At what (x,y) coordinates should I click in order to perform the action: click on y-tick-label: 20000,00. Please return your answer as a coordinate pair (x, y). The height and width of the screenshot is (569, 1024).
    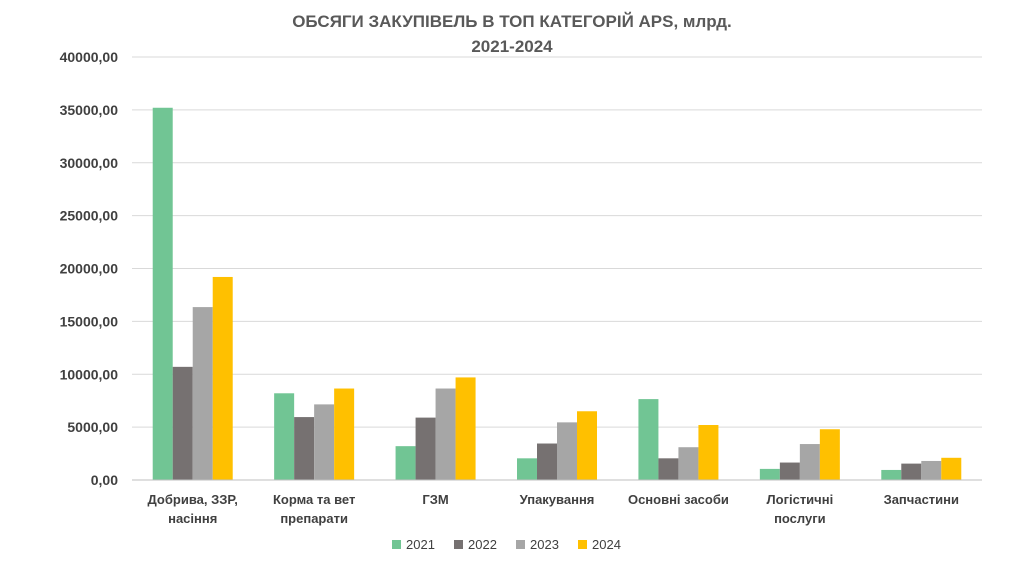
    Looking at the image, I should click on (89, 269).